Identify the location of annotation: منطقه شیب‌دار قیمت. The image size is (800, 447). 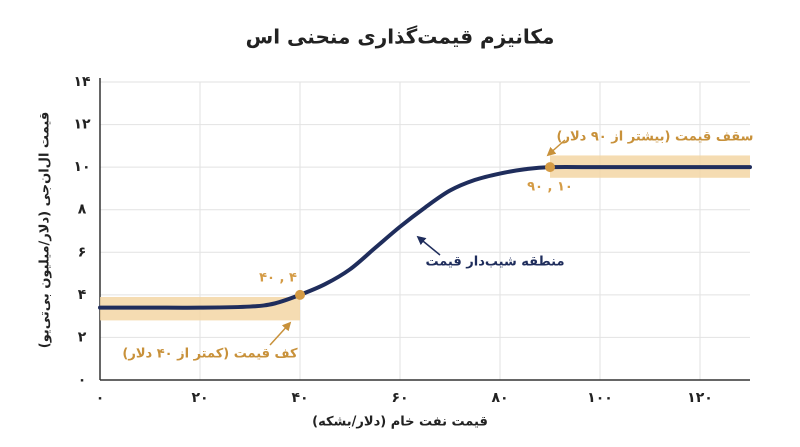
(494, 262).